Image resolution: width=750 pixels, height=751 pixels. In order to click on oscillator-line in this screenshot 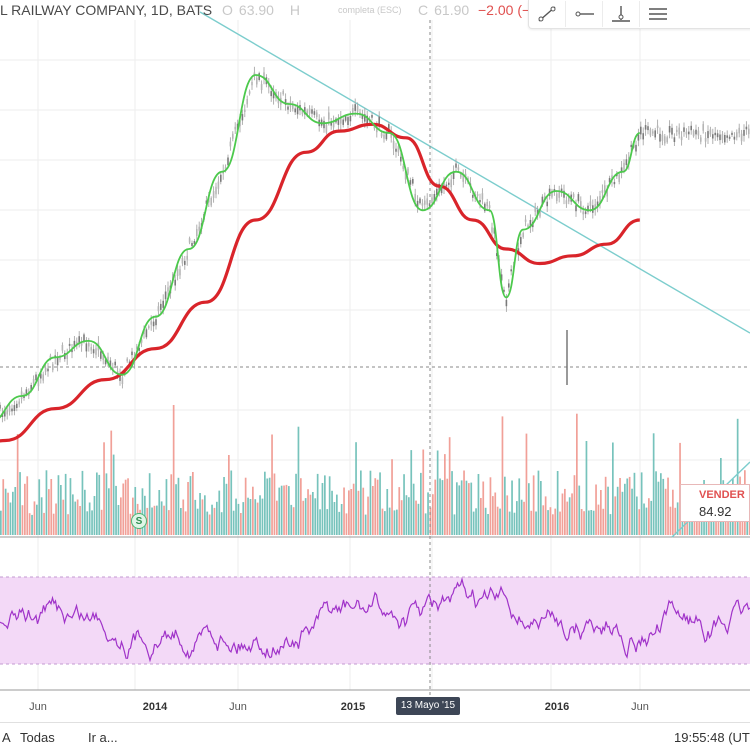, I will do `click(375, 619)`.